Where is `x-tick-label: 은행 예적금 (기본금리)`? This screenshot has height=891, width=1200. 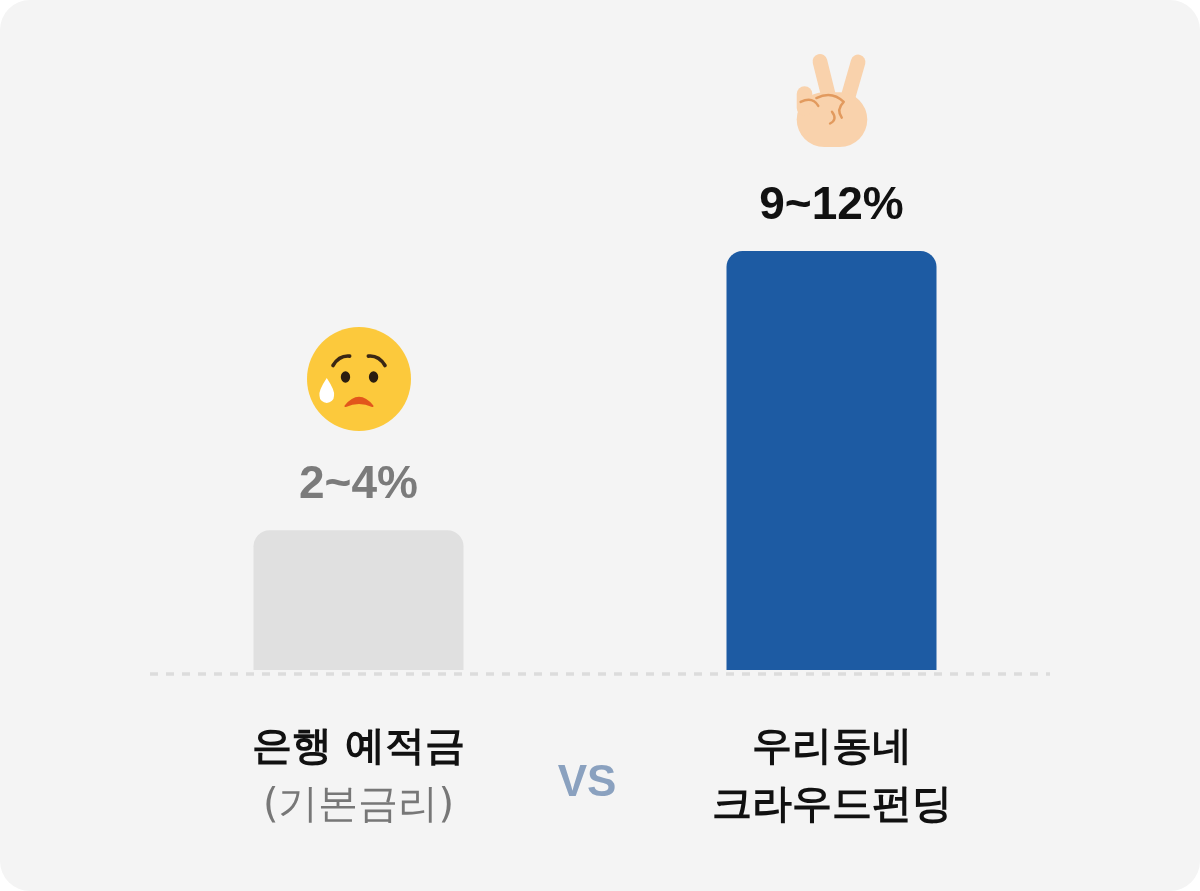 x-tick-label: 은행 예적금 (기본금리) is located at coordinates (358, 775).